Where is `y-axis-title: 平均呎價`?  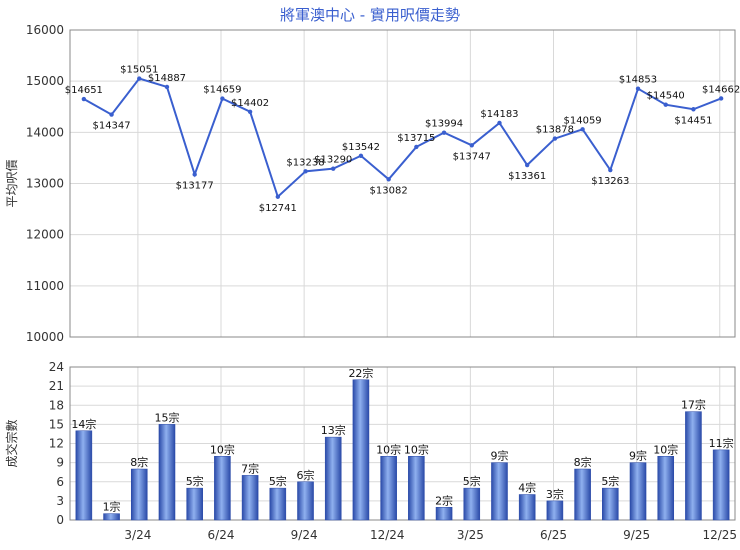
y-axis-title: 平均呎價 is located at coordinates (12, 183).